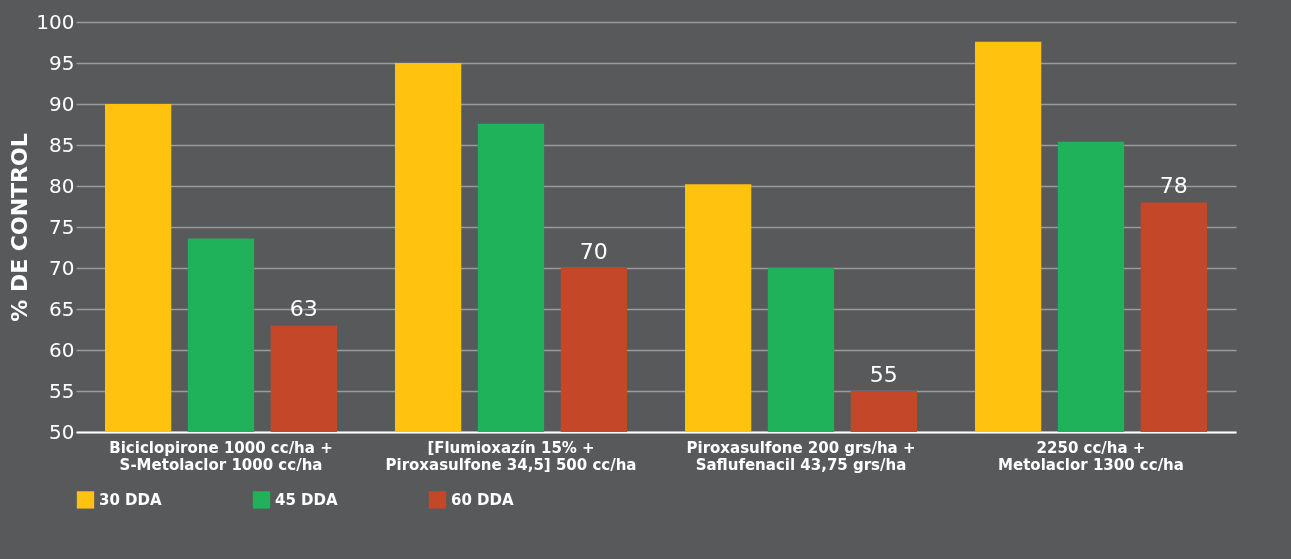 The width and height of the screenshot is (1291, 559). Describe the element at coordinates (306, 499) in the screenshot. I see `legend-label: 45 DDA` at that location.